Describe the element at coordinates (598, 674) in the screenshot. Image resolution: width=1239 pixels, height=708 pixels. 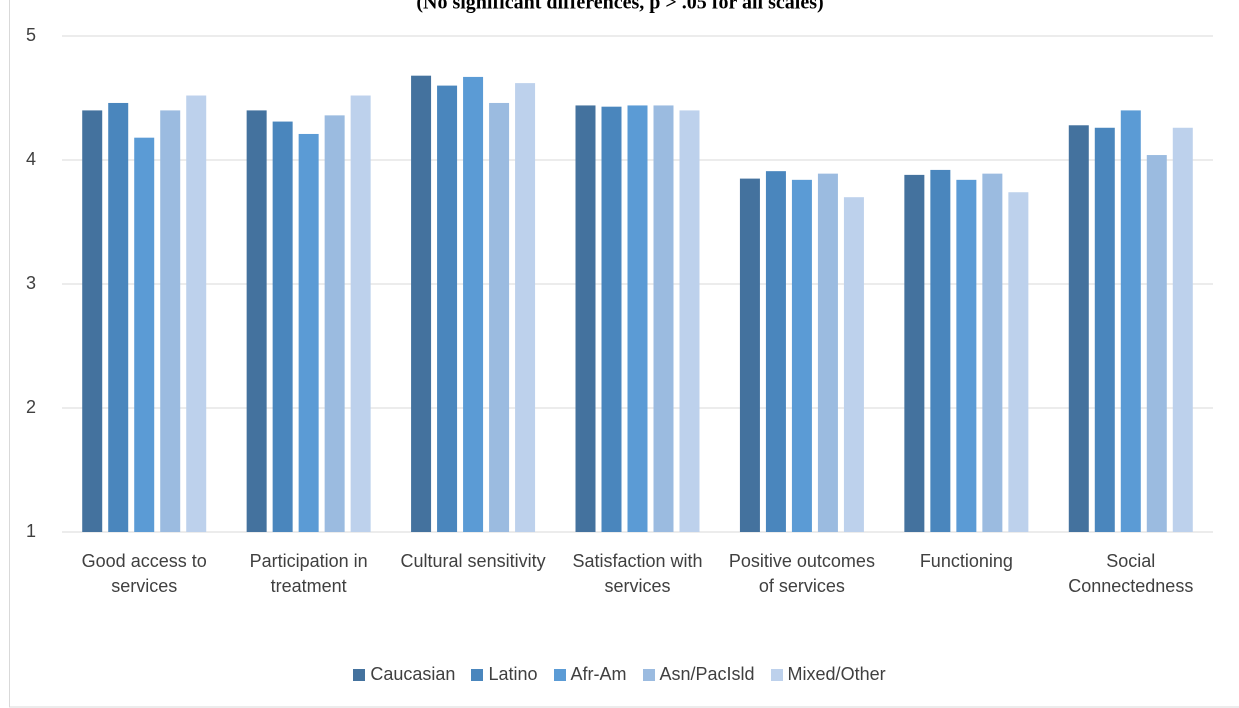
I see `legend-label: Afr-Am` at that location.